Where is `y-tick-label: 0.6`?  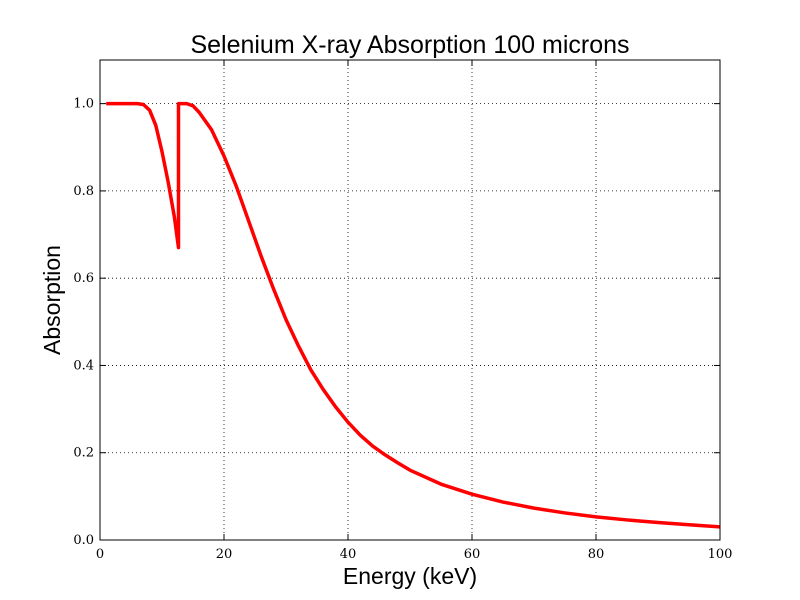
y-tick-label: 0.6 is located at coordinates (83, 278).